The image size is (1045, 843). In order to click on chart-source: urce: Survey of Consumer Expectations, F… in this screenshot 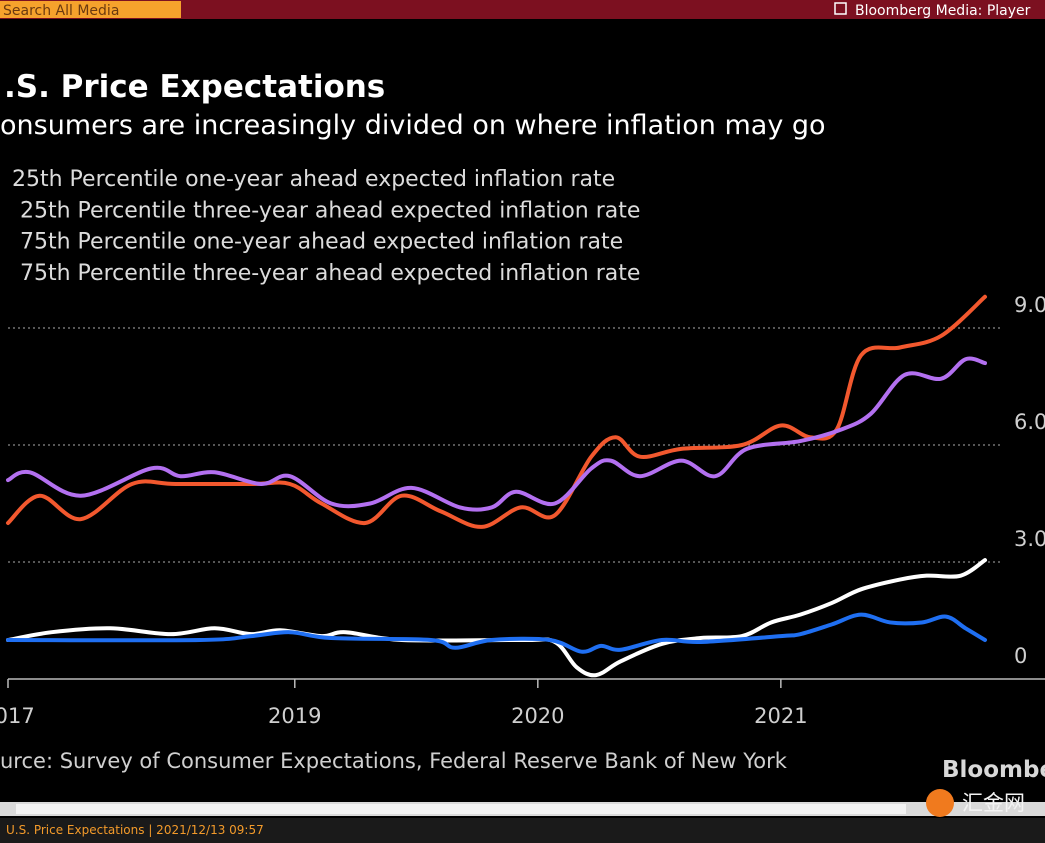, I will do `click(394, 761)`.